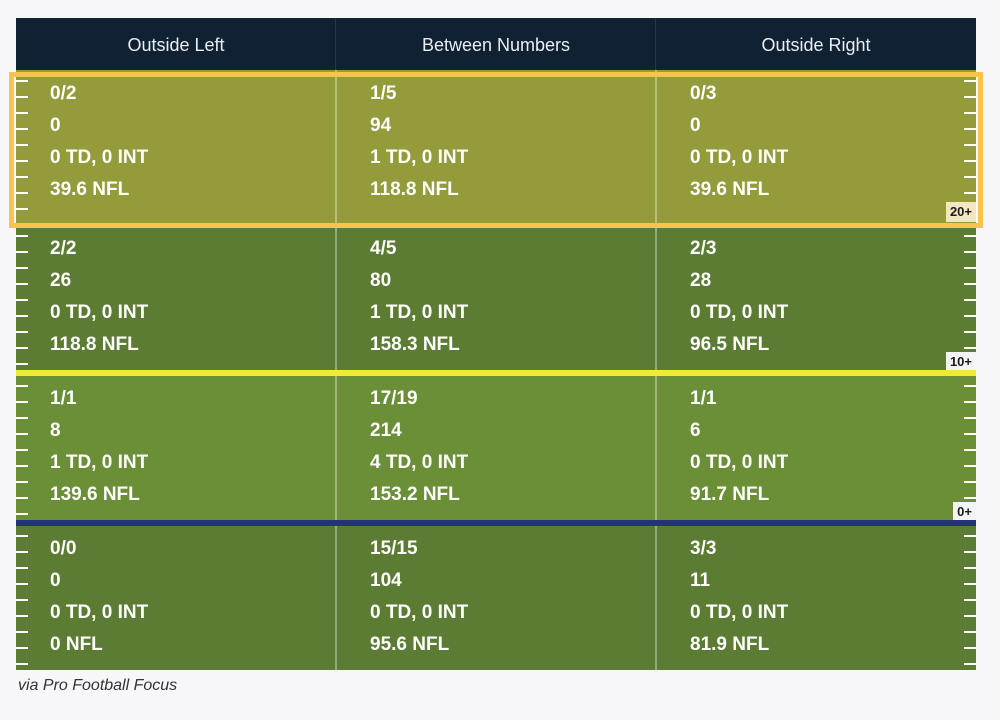 The image size is (1000, 720). Describe the element at coordinates (964, 512) in the screenshot. I see `yard-marker-badge: 0+` at that location.